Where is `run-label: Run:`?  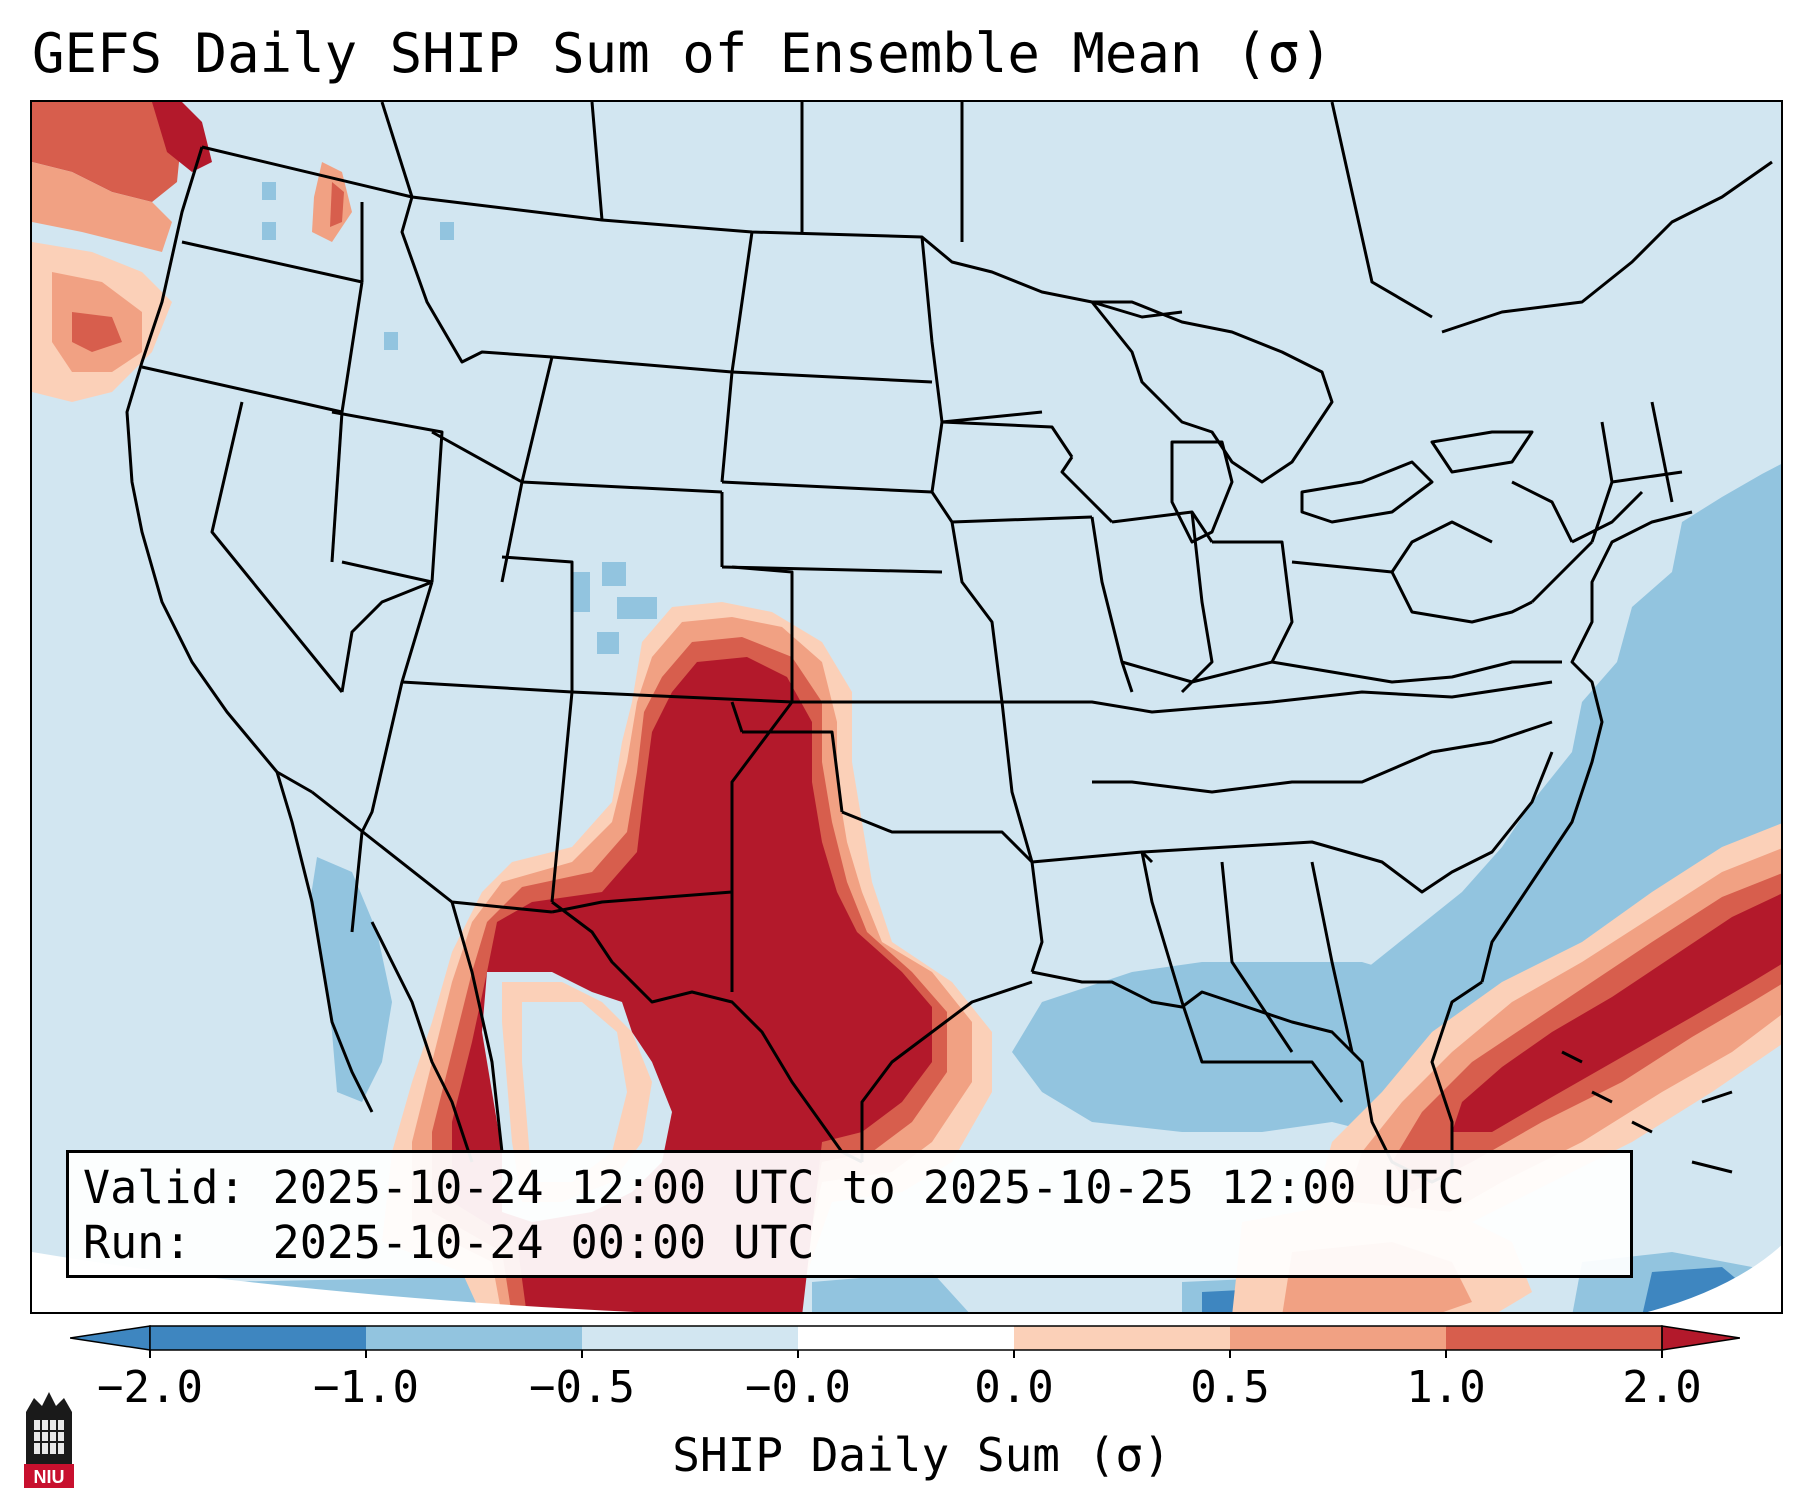
run-label: Run: is located at coordinates (137, 1242).